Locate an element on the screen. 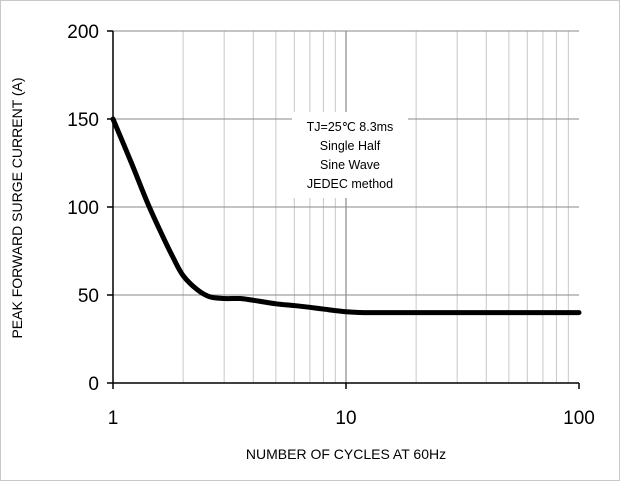  y-tick-label: 50 is located at coordinates (88, 296).